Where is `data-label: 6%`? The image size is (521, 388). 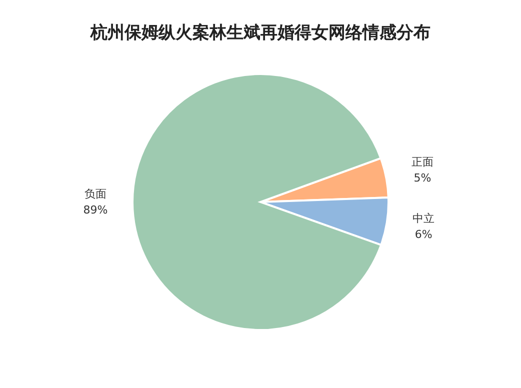
data-label: 6% is located at coordinates (423, 235).